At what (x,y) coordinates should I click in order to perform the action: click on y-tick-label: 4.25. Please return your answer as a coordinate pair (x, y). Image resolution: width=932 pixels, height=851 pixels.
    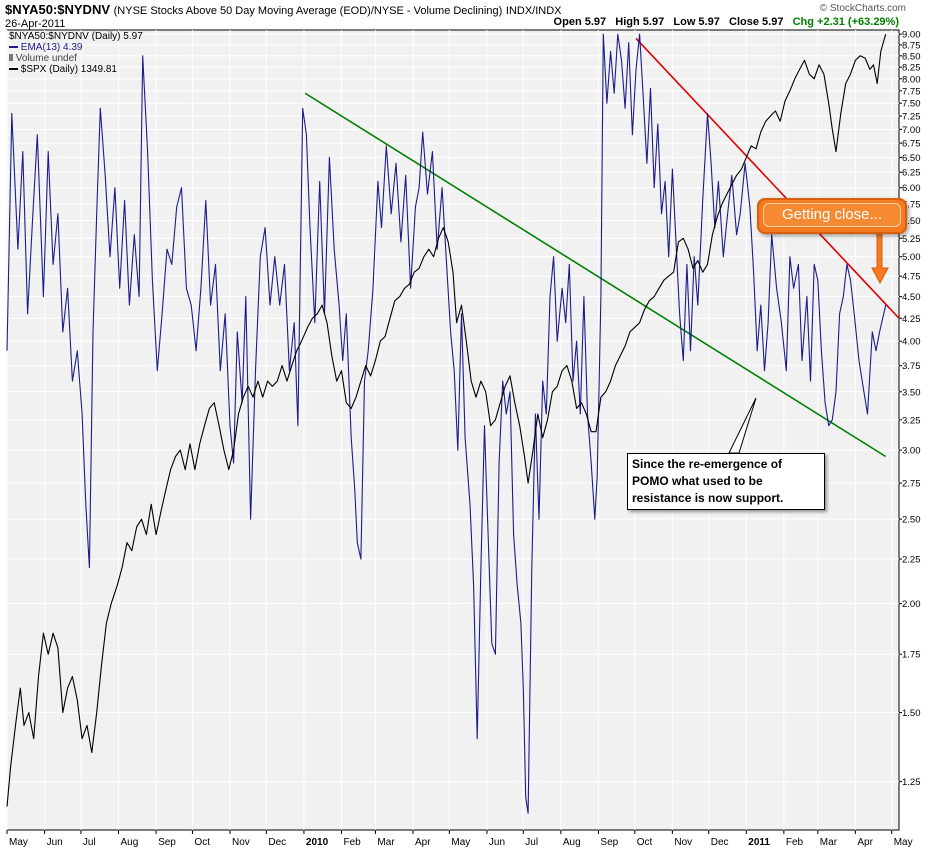
    Looking at the image, I should click on (911, 319).